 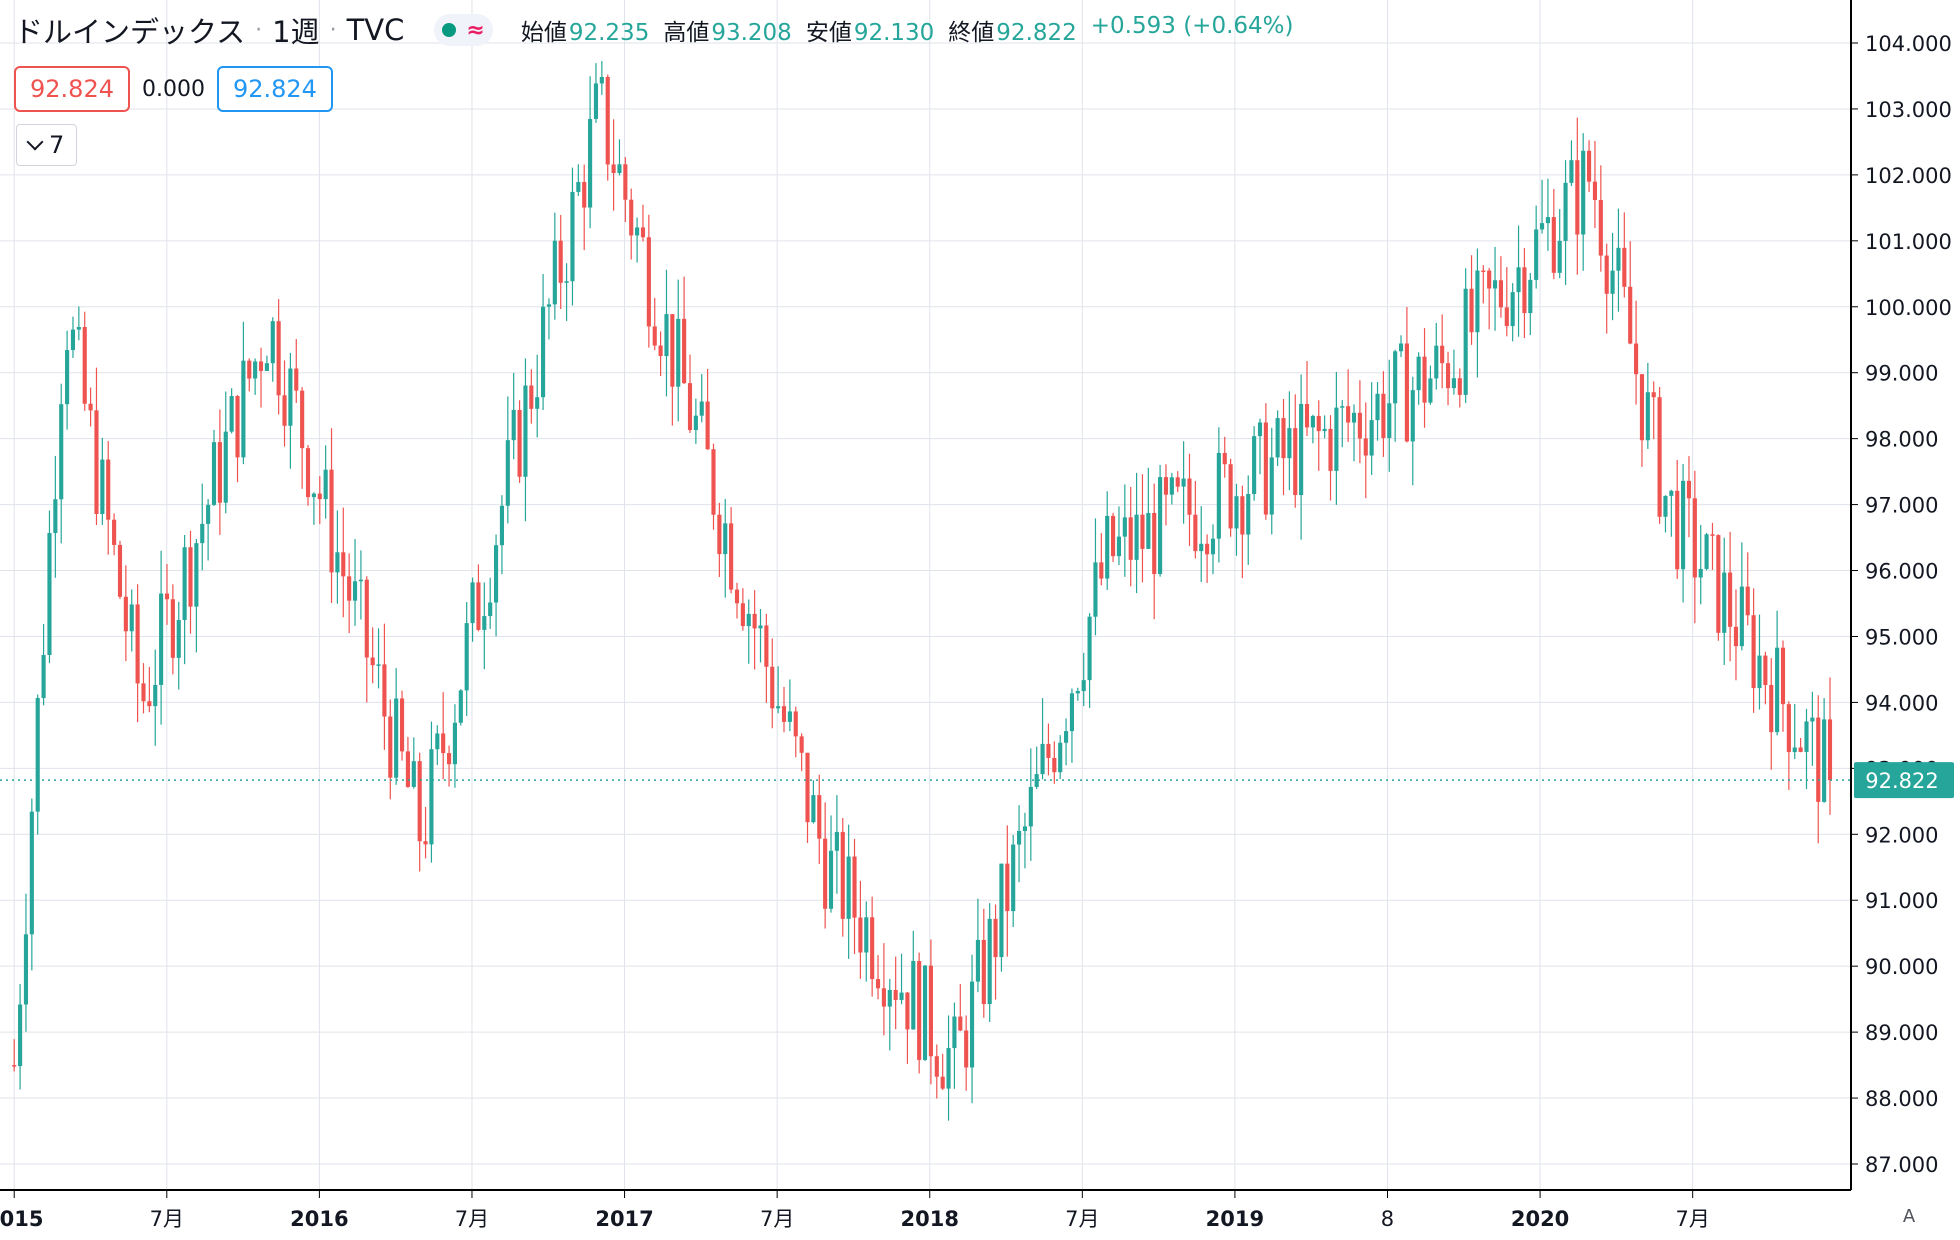 I want to click on auto-scale-button: A, so click(x=1909, y=1216).